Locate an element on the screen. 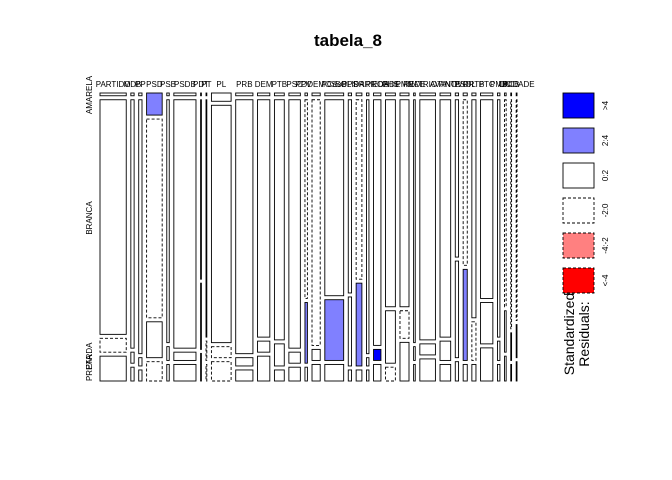 This screenshot has width=672, height=480. mosaic-tile-avante-branca is located at coordinates (445, 218).